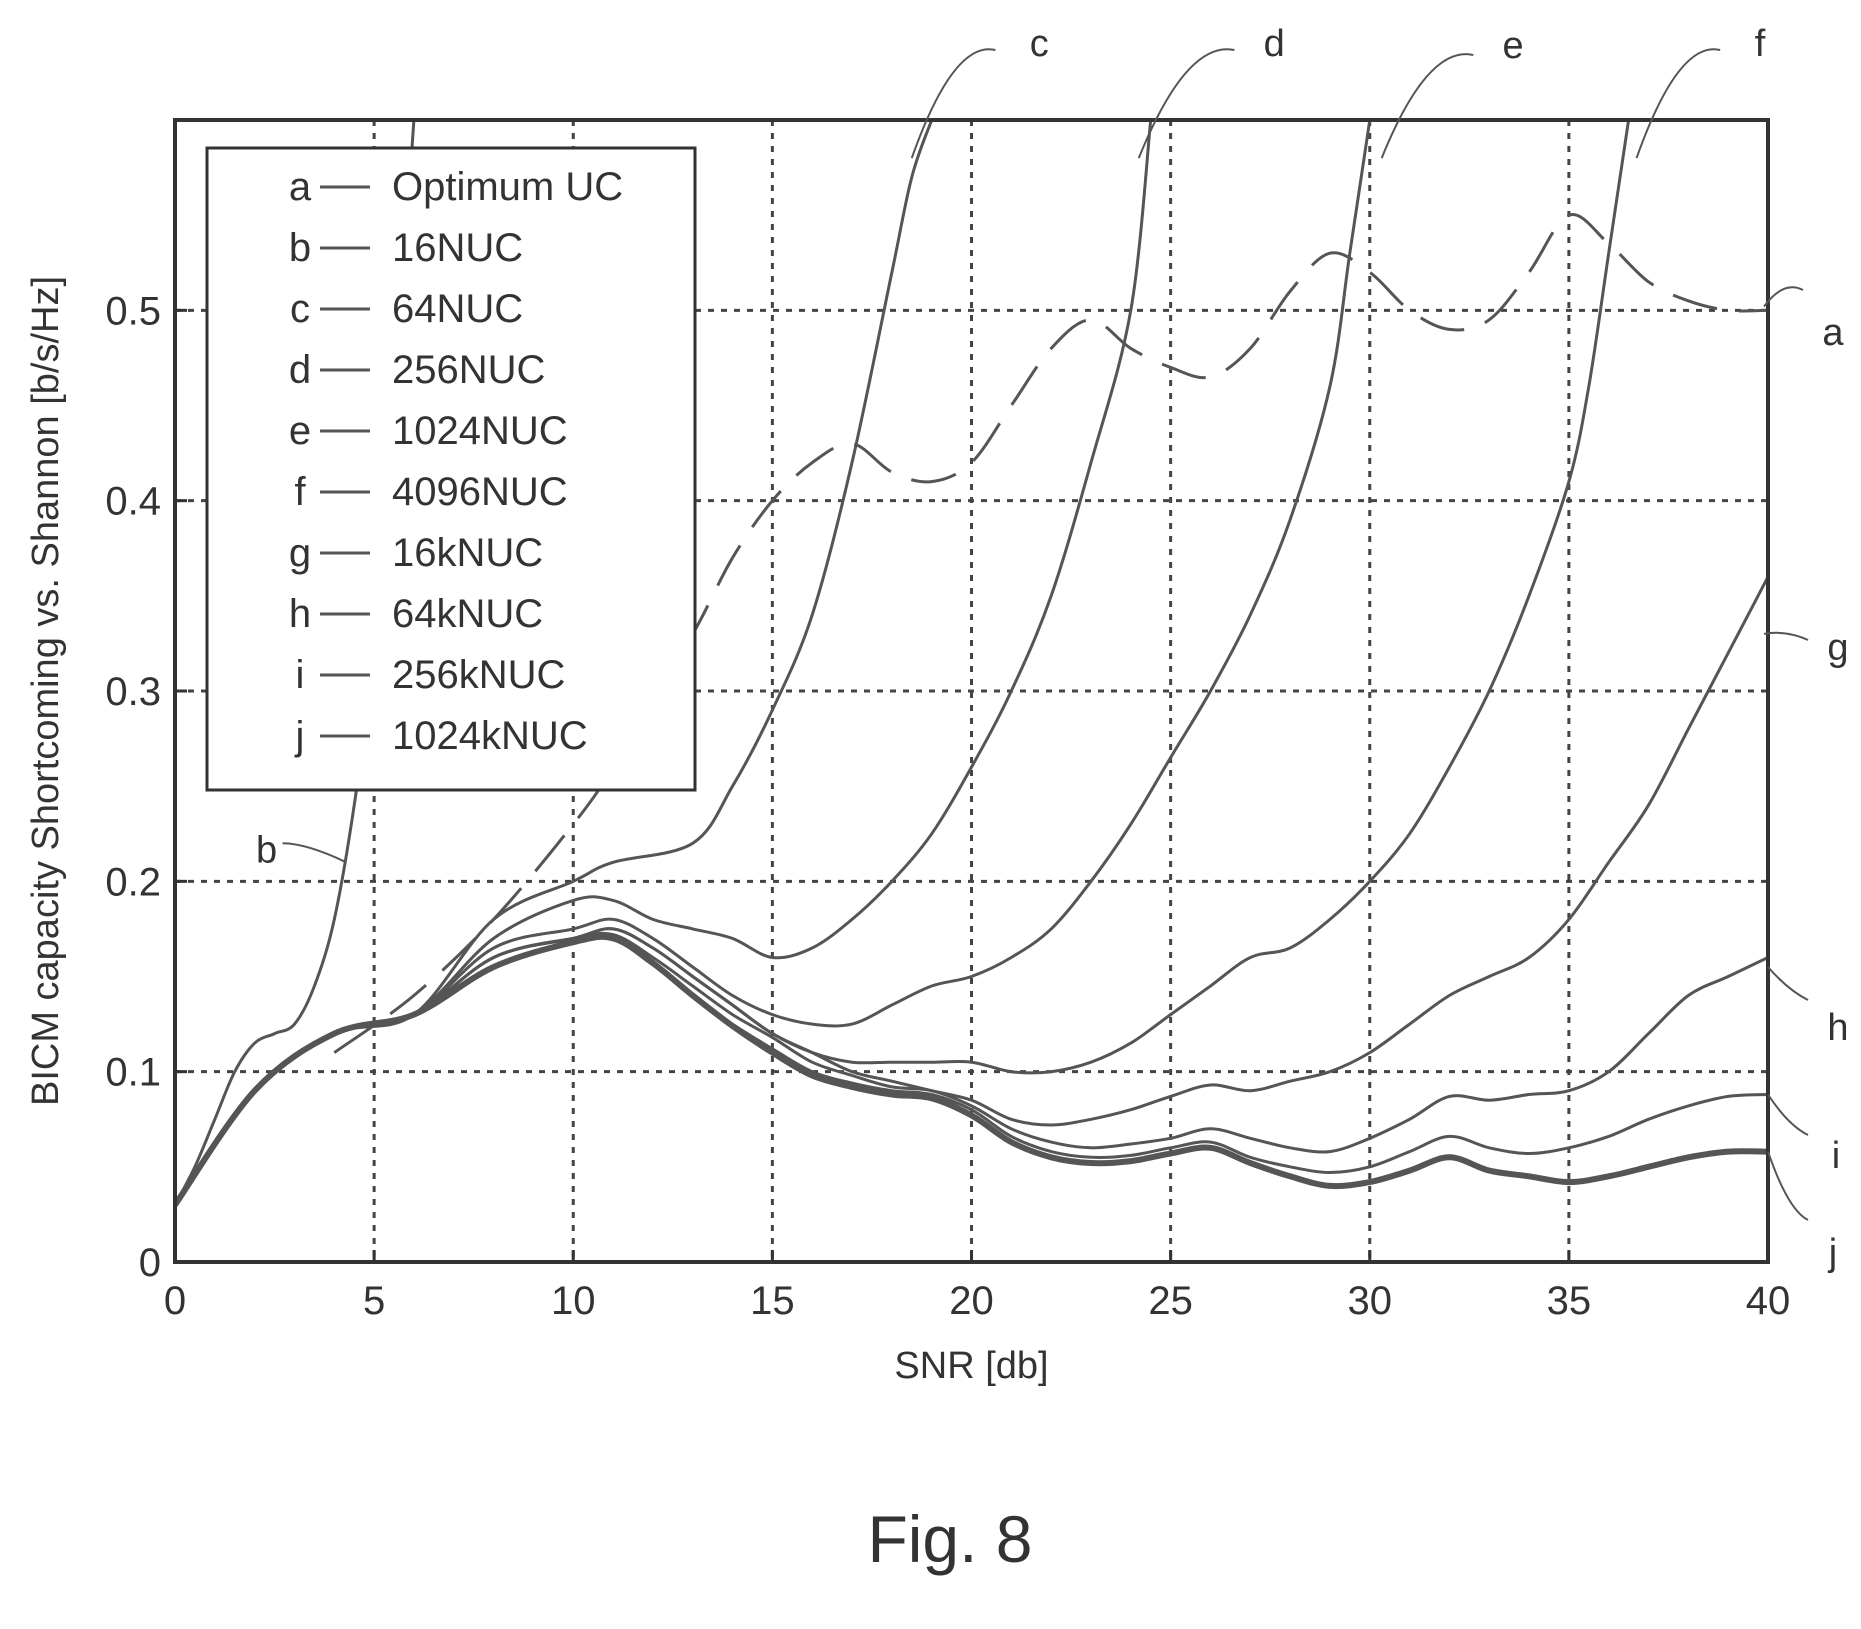 The height and width of the screenshot is (1629, 1861). Describe the element at coordinates (300, 309) in the screenshot. I see `legend-letter: c` at that location.